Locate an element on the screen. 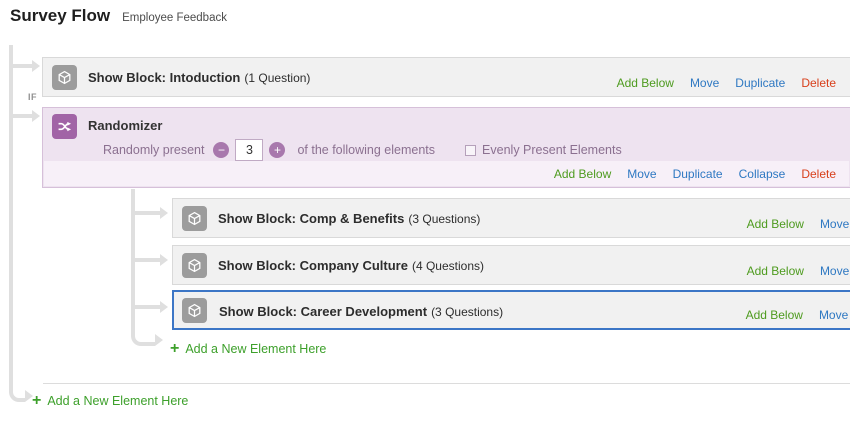 This screenshot has width=850, height=425. page-title: Survey Flow is located at coordinates (60, 15).